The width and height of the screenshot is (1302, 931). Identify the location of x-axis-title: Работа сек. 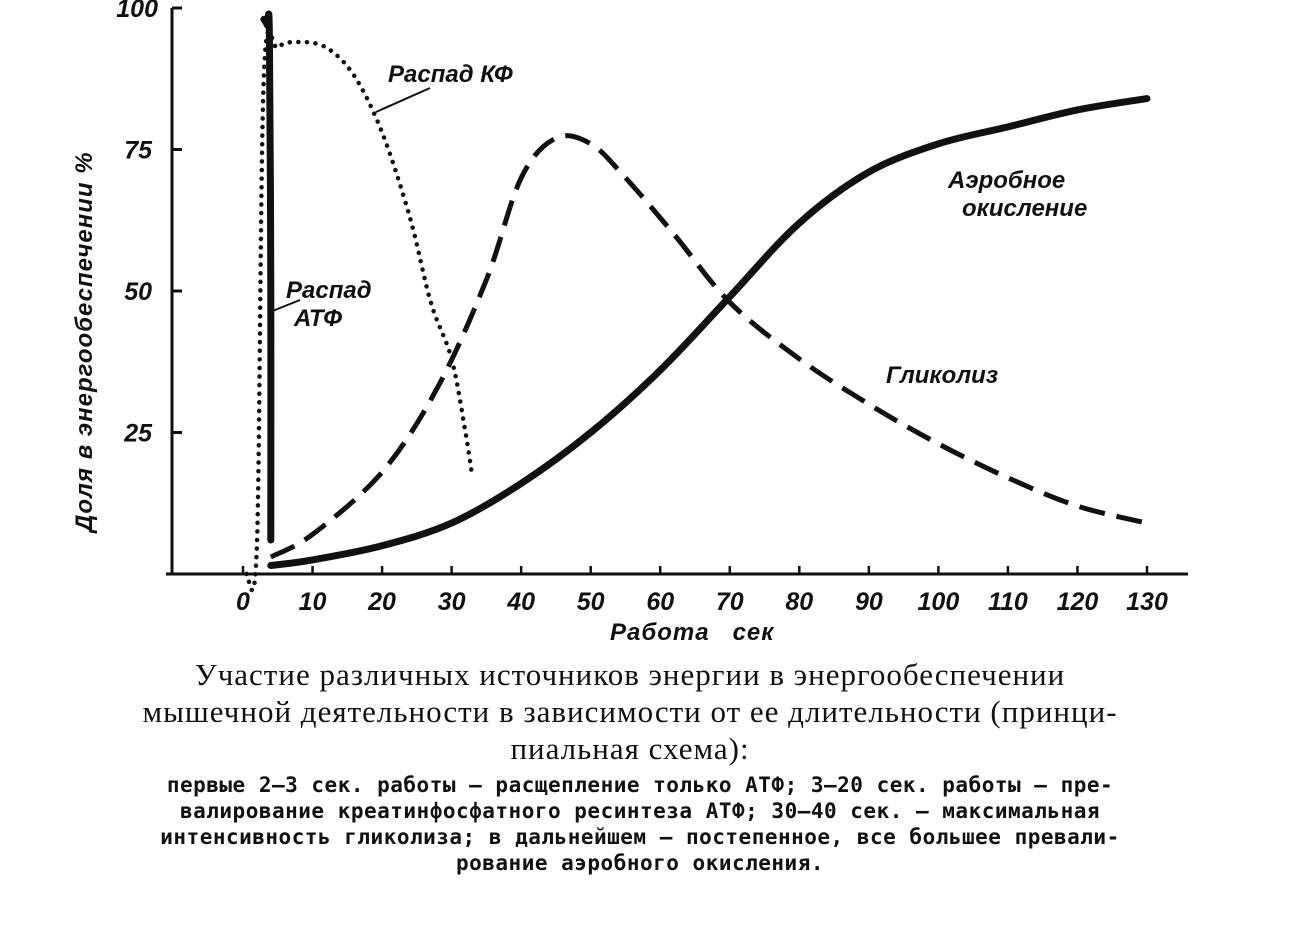
(692, 629).